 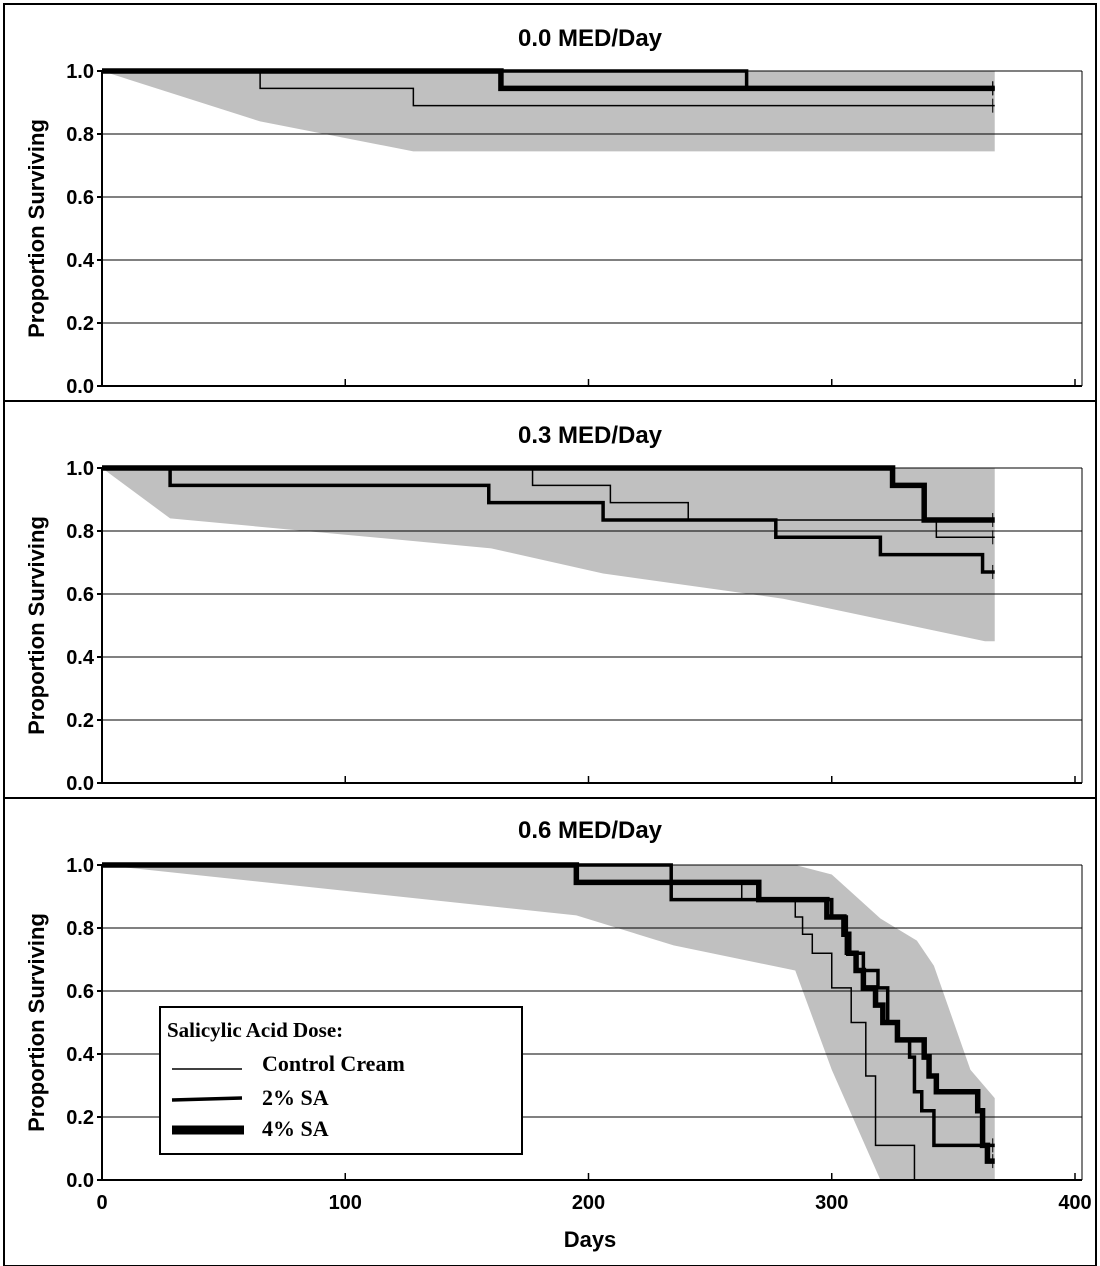 What do you see at coordinates (255, 1030) in the screenshot?
I see `legend-title: Salicylic Acid Dose:` at bounding box center [255, 1030].